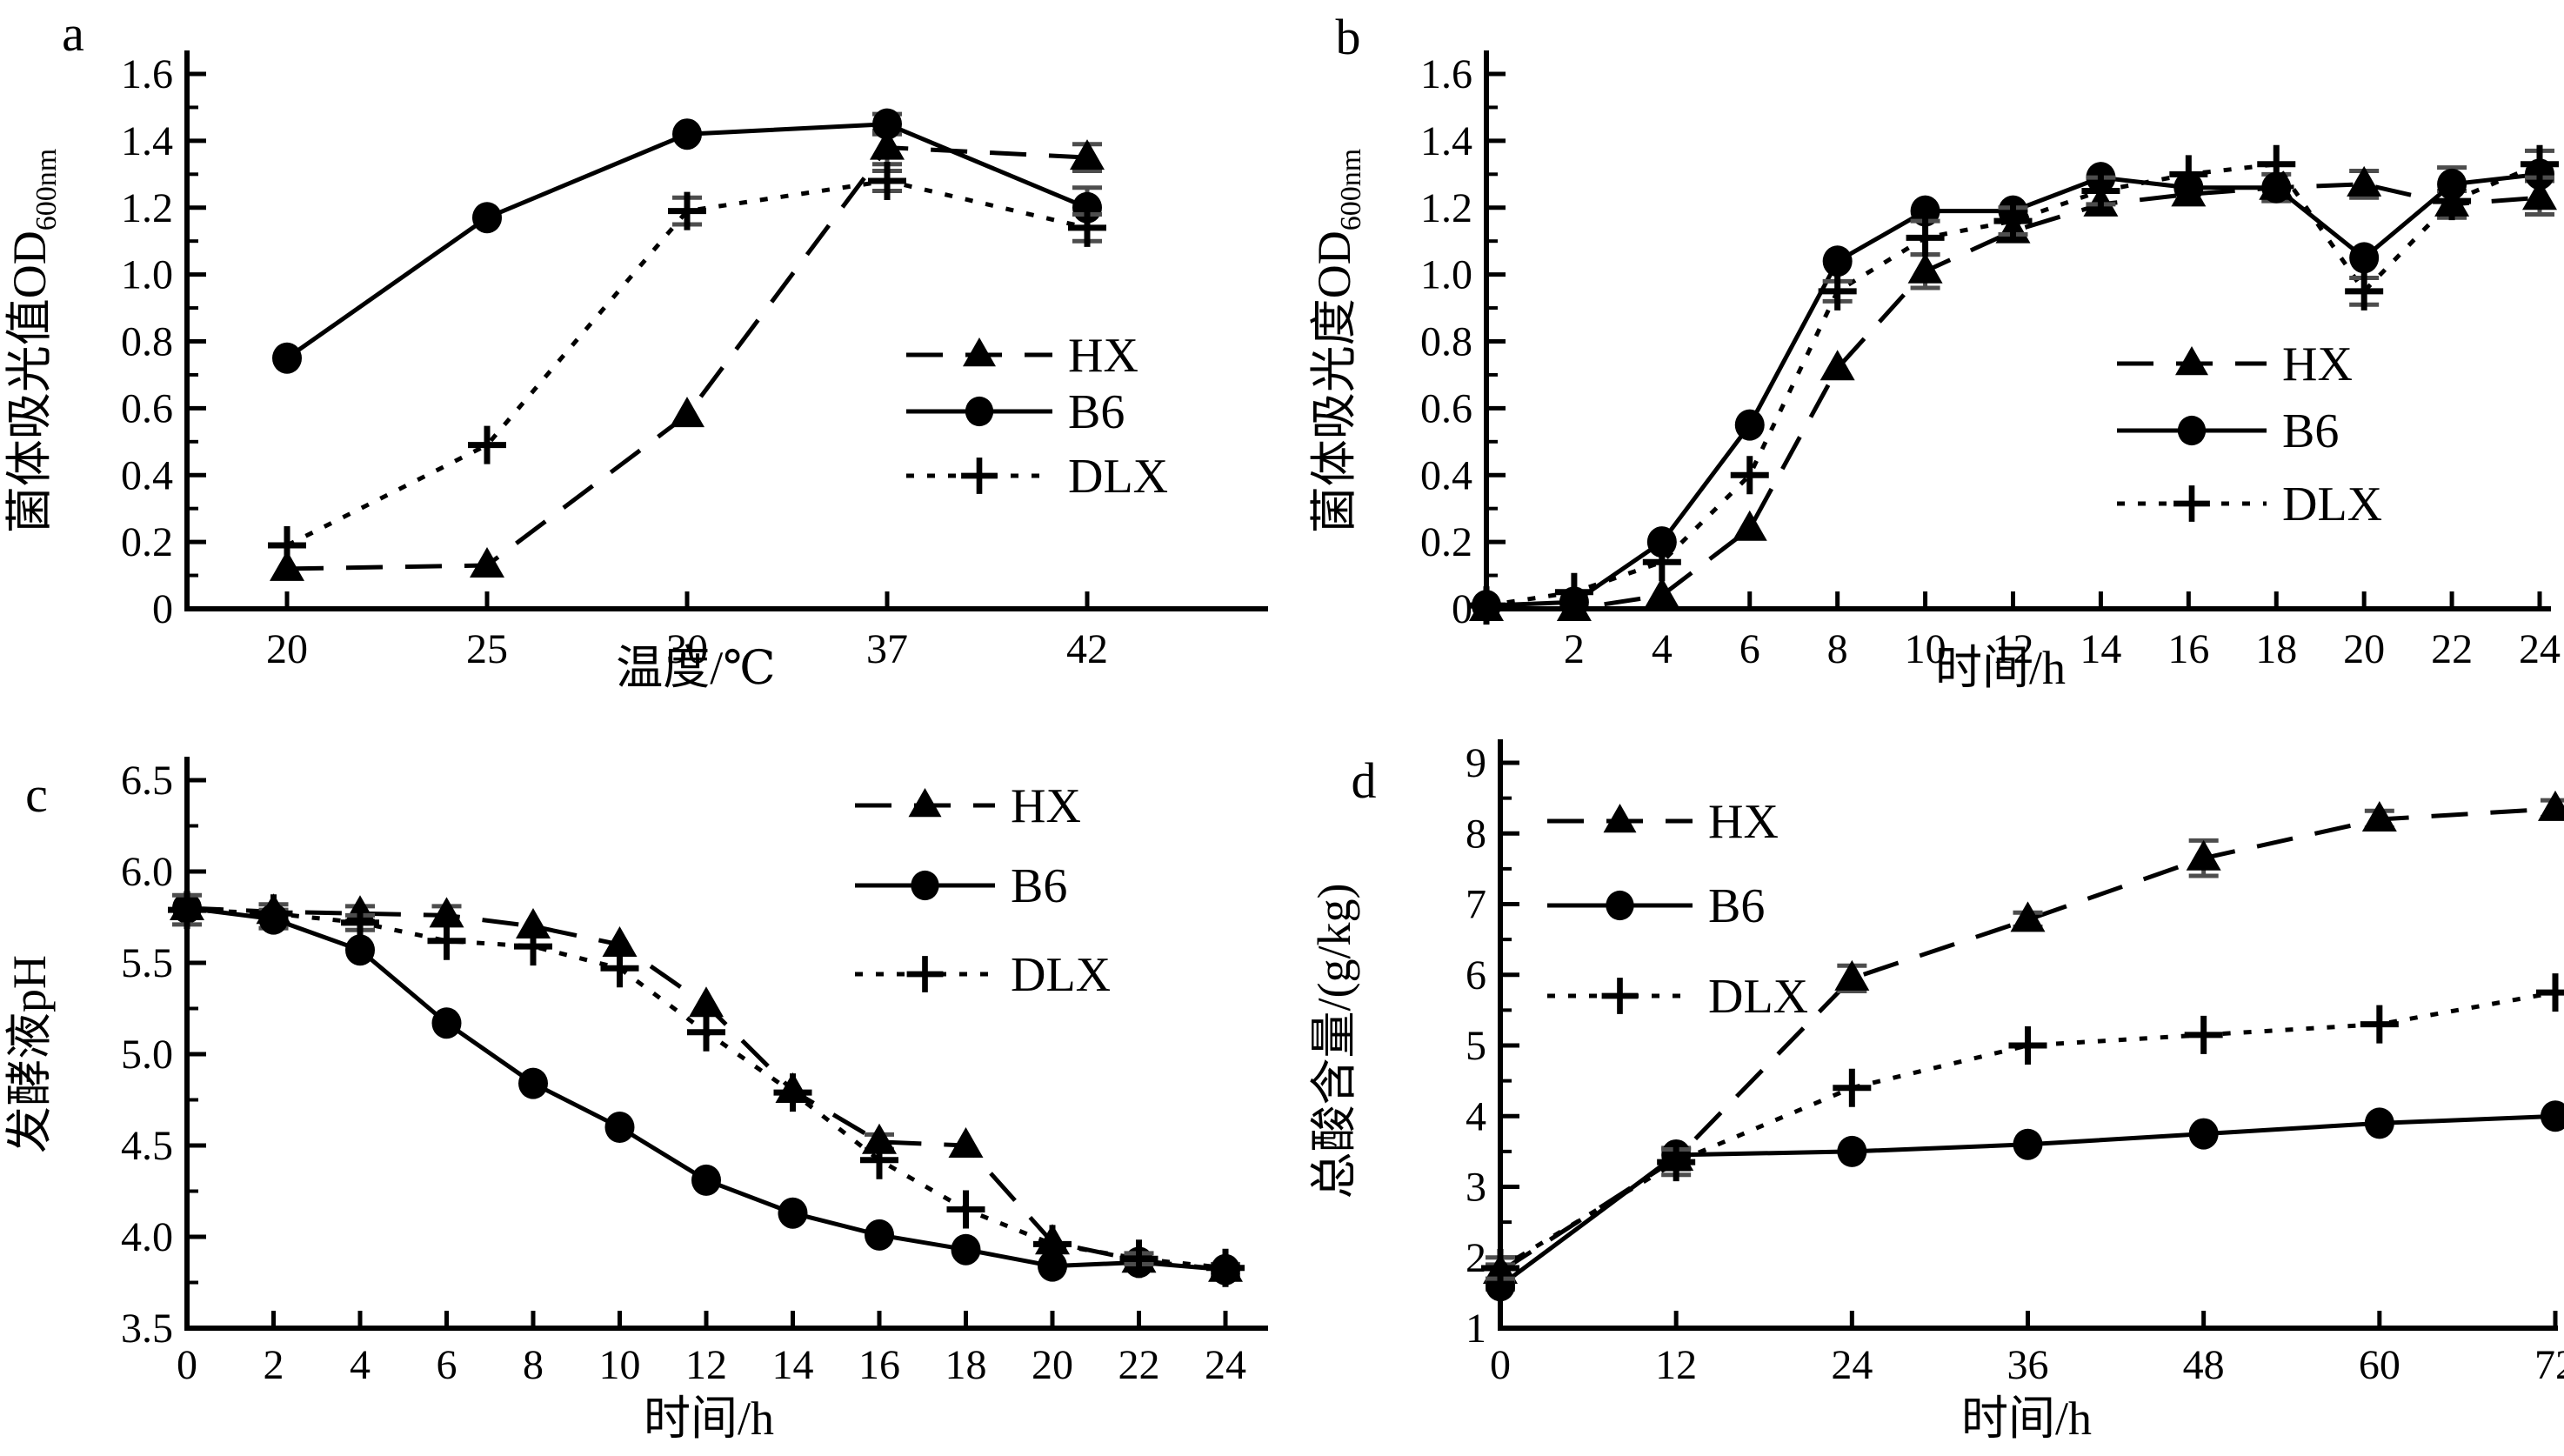  I want to click on y-tick-label: 0.8, so click(147, 342).